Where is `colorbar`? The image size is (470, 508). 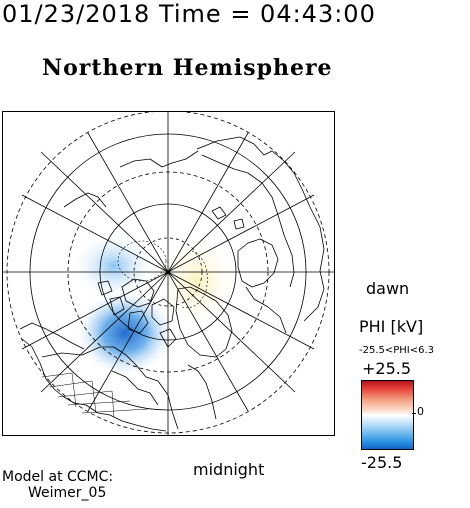
colorbar is located at coordinates (387, 415).